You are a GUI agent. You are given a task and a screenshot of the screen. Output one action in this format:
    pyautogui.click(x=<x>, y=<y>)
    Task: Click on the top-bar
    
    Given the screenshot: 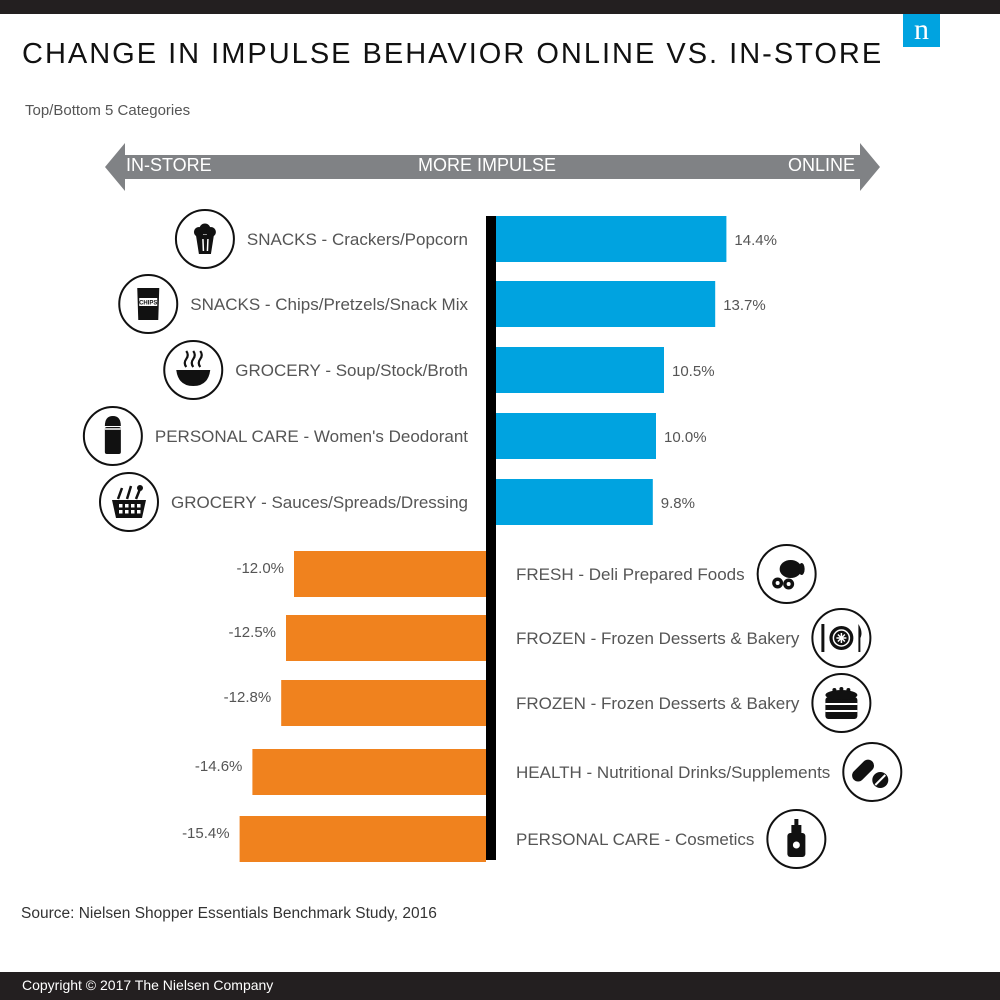 What is the action you would take?
    pyautogui.click(x=500, y=7)
    